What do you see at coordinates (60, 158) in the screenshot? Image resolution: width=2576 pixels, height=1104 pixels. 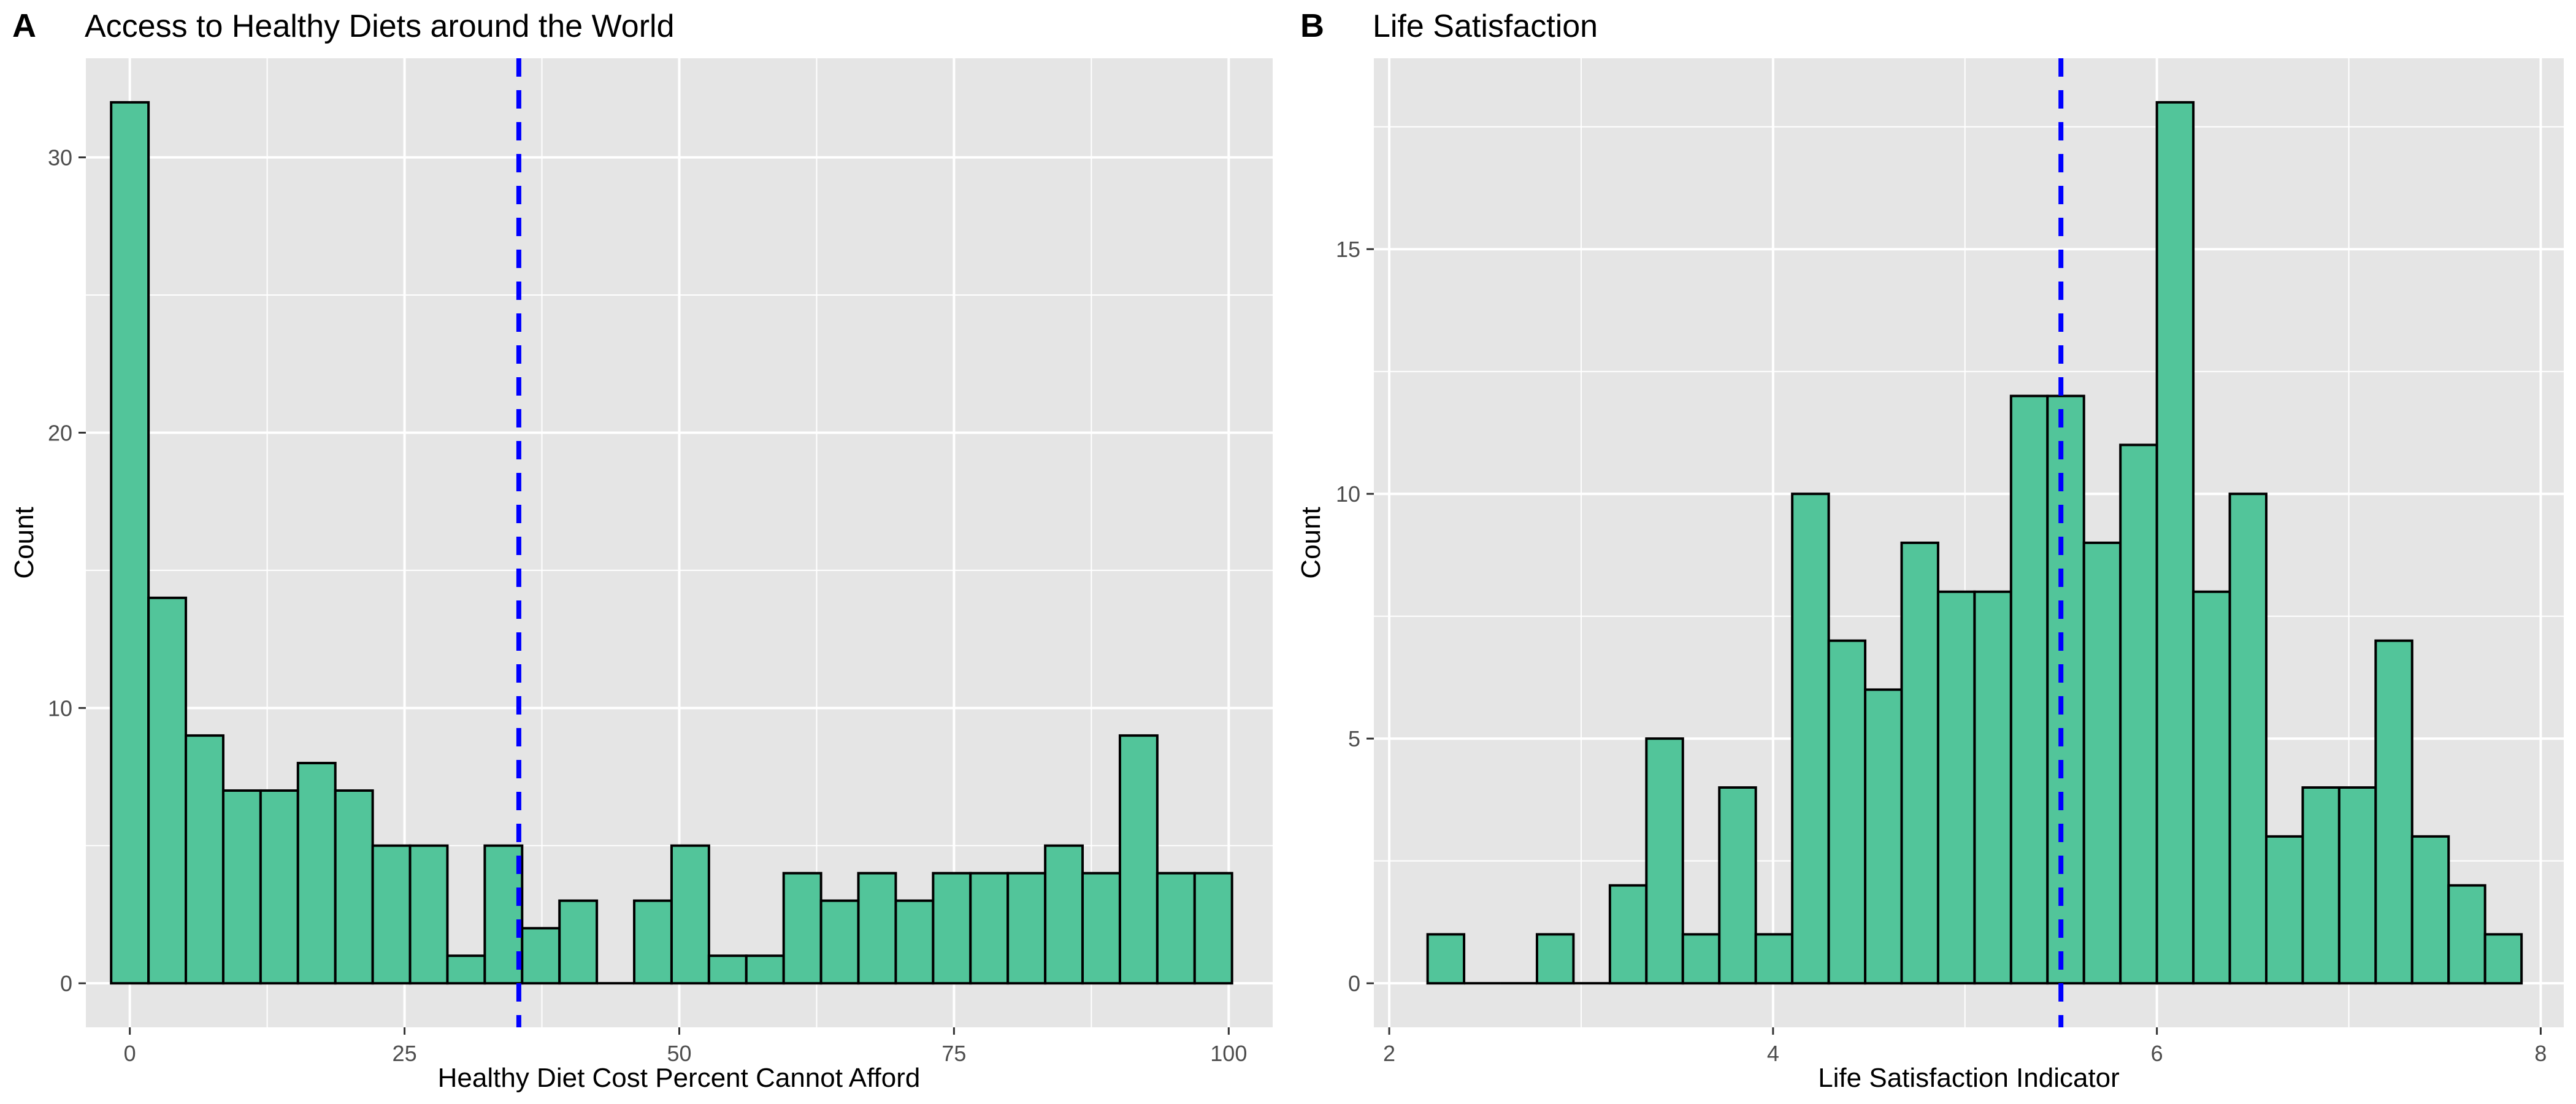 I see `panel-a-y-tick-label: 30` at bounding box center [60, 158].